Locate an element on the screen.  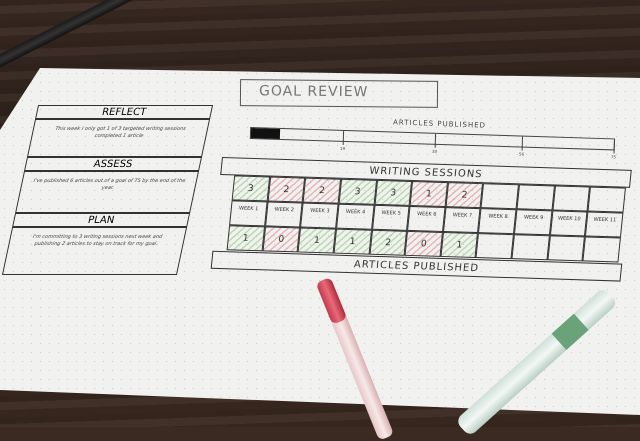
week-cell: WEEK 1 is located at coordinates (248, 213).